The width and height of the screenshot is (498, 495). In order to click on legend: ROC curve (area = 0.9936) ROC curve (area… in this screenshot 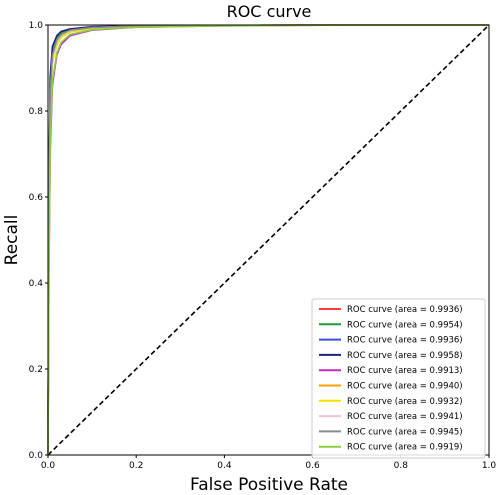, I will do `click(398, 378)`.